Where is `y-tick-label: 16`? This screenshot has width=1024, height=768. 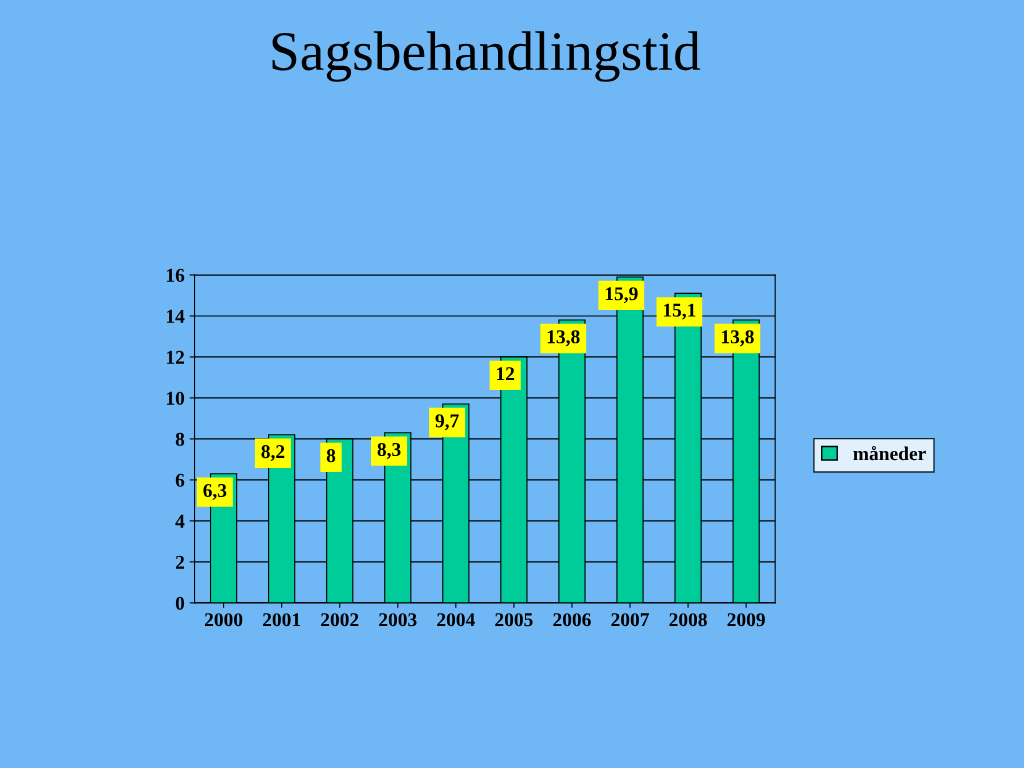
y-tick-label: 16 is located at coordinates (175, 275).